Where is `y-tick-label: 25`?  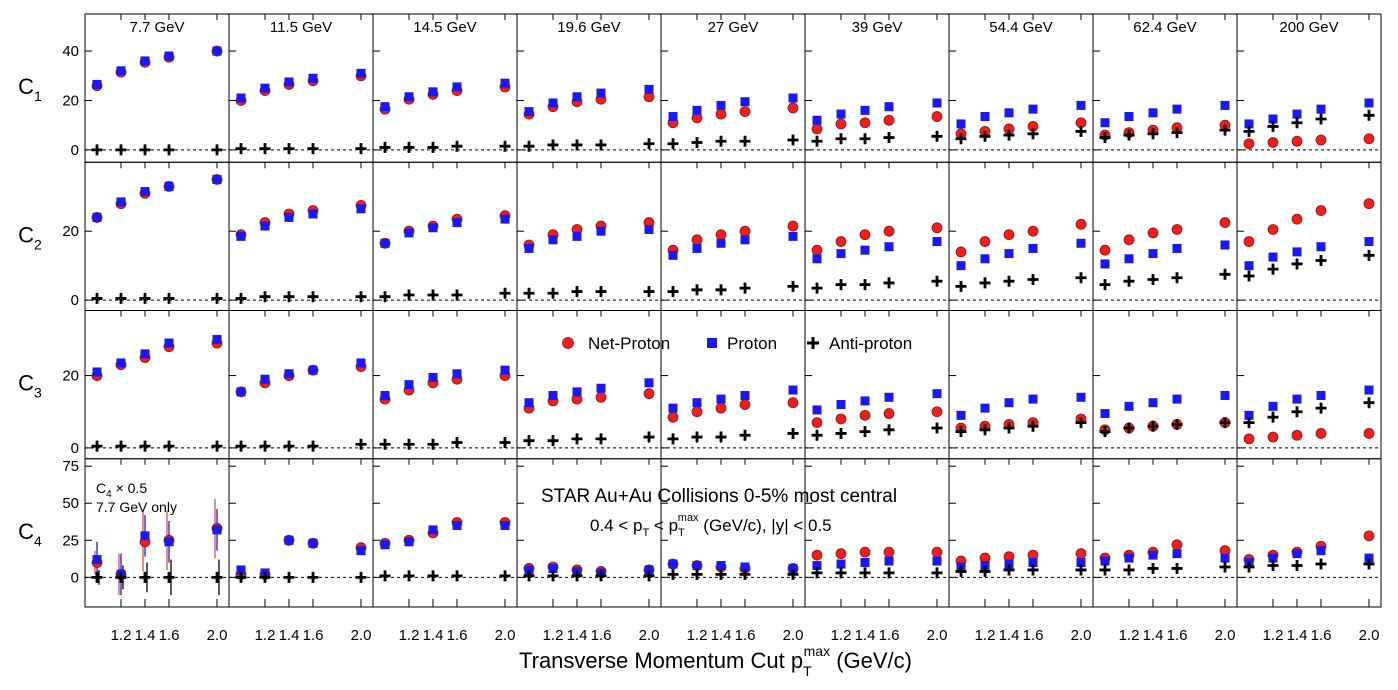
y-tick-label: 25 is located at coordinates (70, 540).